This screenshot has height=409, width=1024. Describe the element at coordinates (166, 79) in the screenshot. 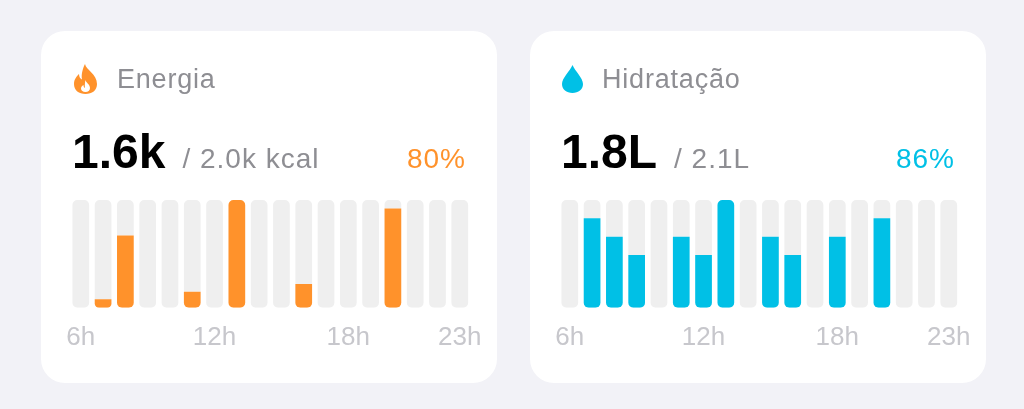

I see `chart-title: Energia` at that location.